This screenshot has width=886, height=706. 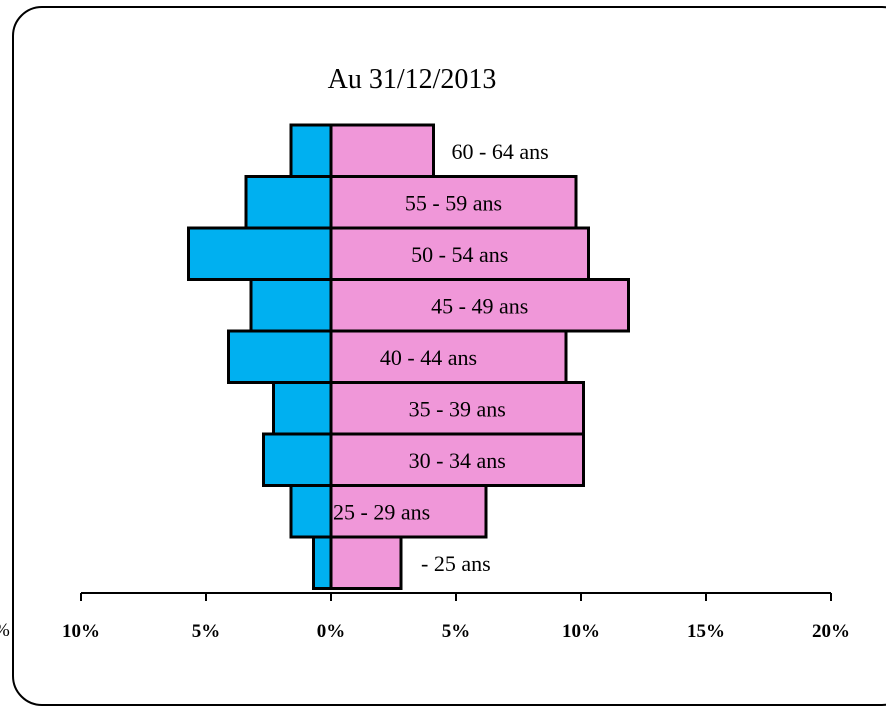 I want to click on bar-label-2: 50 - 54 ans, so click(x=459, y=254).